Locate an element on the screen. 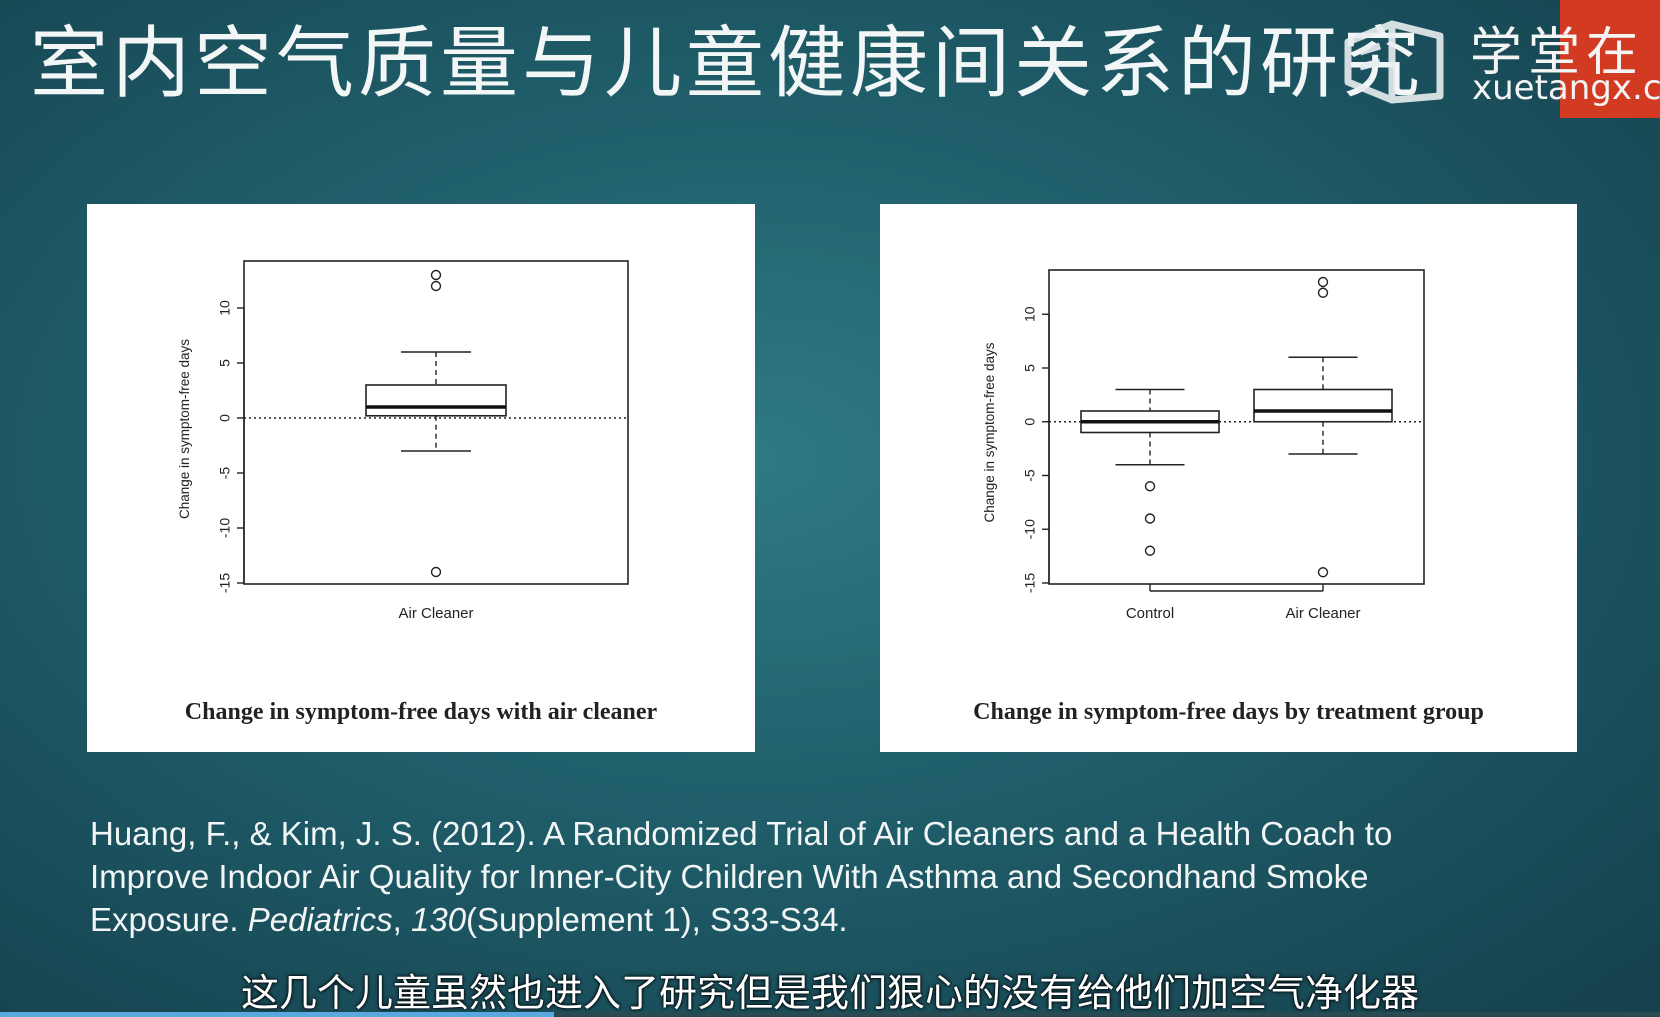 The image size is (1660, 1017). xuetangx-logo-icon is located at coordinates (1394, 62).